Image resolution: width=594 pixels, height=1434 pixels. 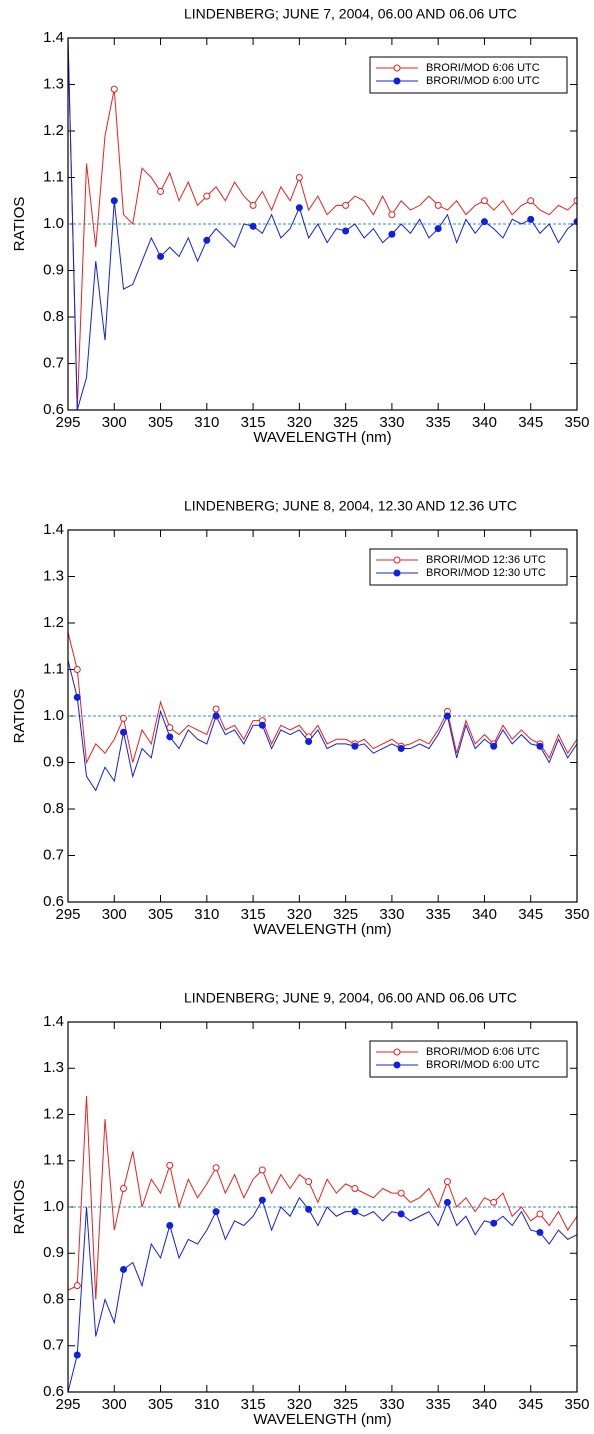 I want to click on legend-label: BRORI/MOD 6:00 UTC, so click(x=483, y=1065).